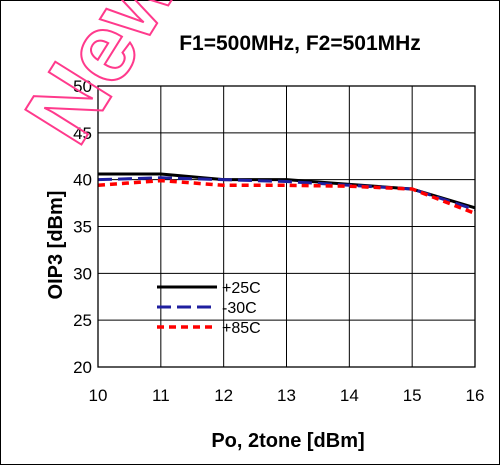 The image size is (500, 465). Describe the element at coordinates (475, 395) in the screenshot. I see `x-tick-label-6: 16` at that location.